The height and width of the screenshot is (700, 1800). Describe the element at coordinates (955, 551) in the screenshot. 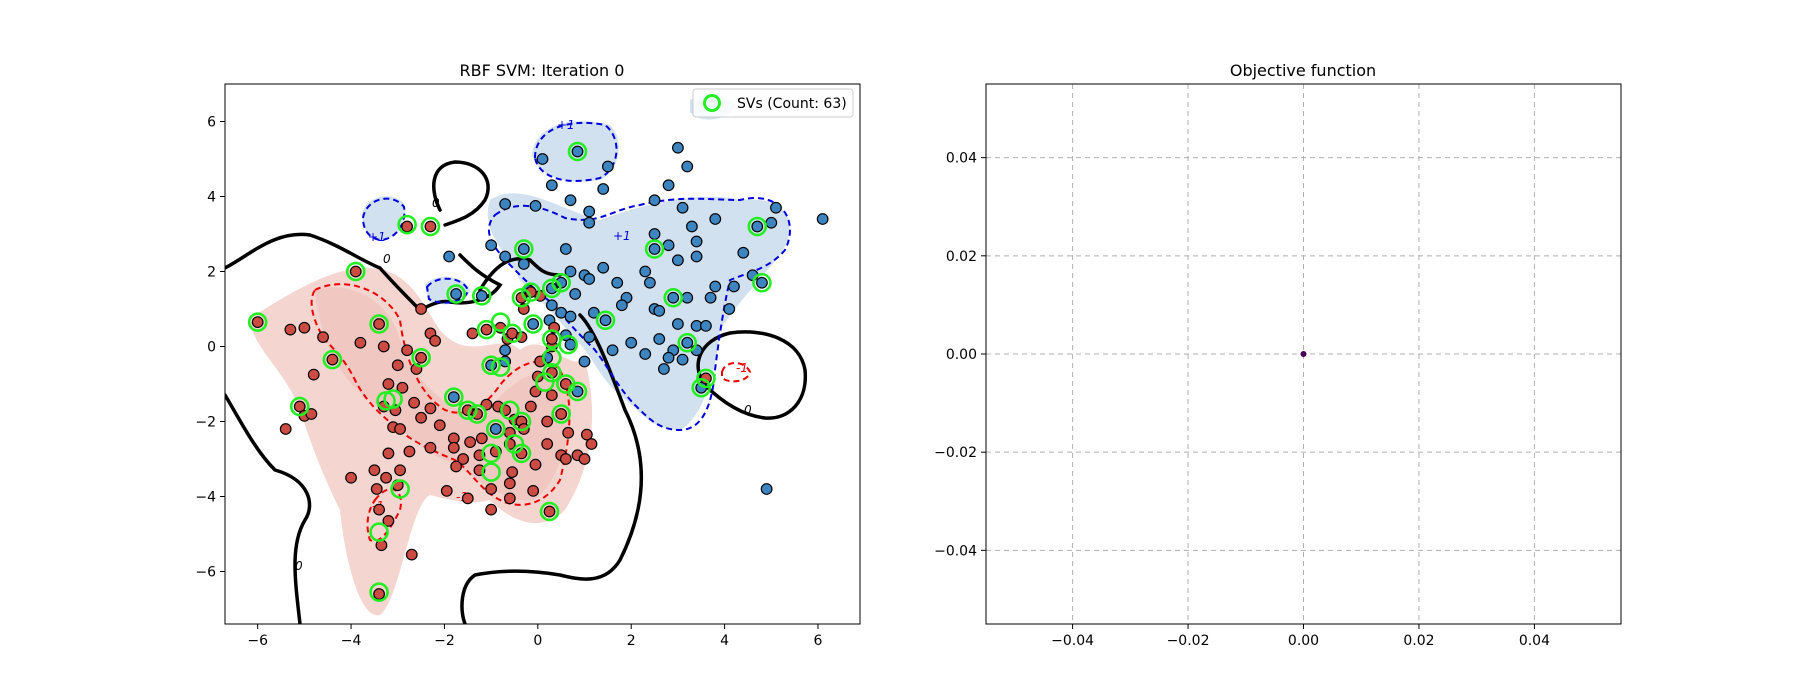

I see `y-tick-label: −0.04` at that location.